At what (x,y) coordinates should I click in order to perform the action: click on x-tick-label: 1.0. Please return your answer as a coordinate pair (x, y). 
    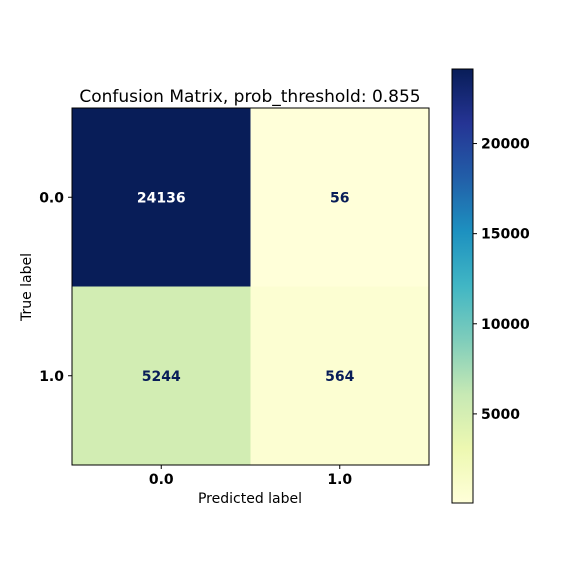
    Looking at the image, I should click on (339, 480).